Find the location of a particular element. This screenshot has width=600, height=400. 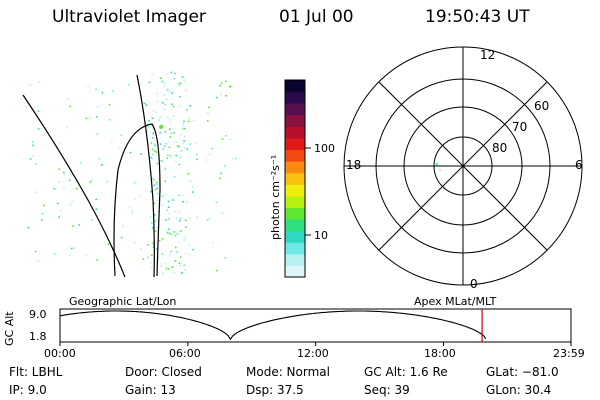

gain-info: Gain: 13 is located at coordinates (150, 390).